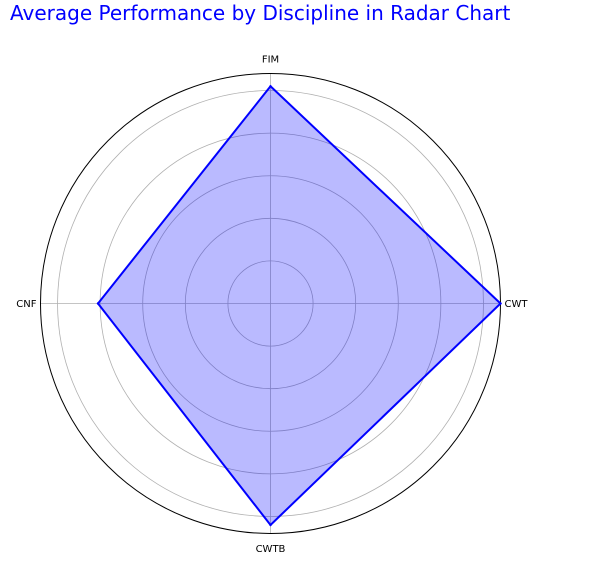  What do you see at coordinates (500, 303) in the screenshot?
I see `data-point-cwt` at bounding box center [500, 303].